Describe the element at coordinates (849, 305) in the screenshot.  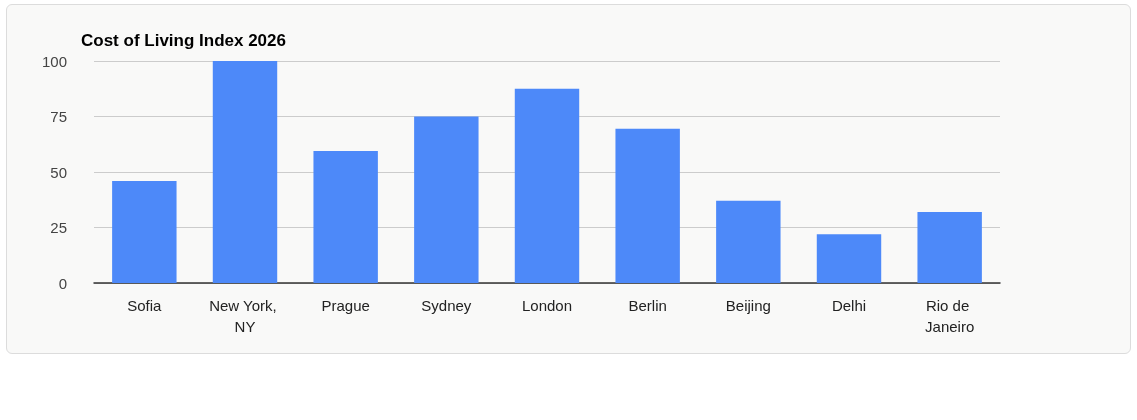
I see `x-tick-label: Delhi` at that location.